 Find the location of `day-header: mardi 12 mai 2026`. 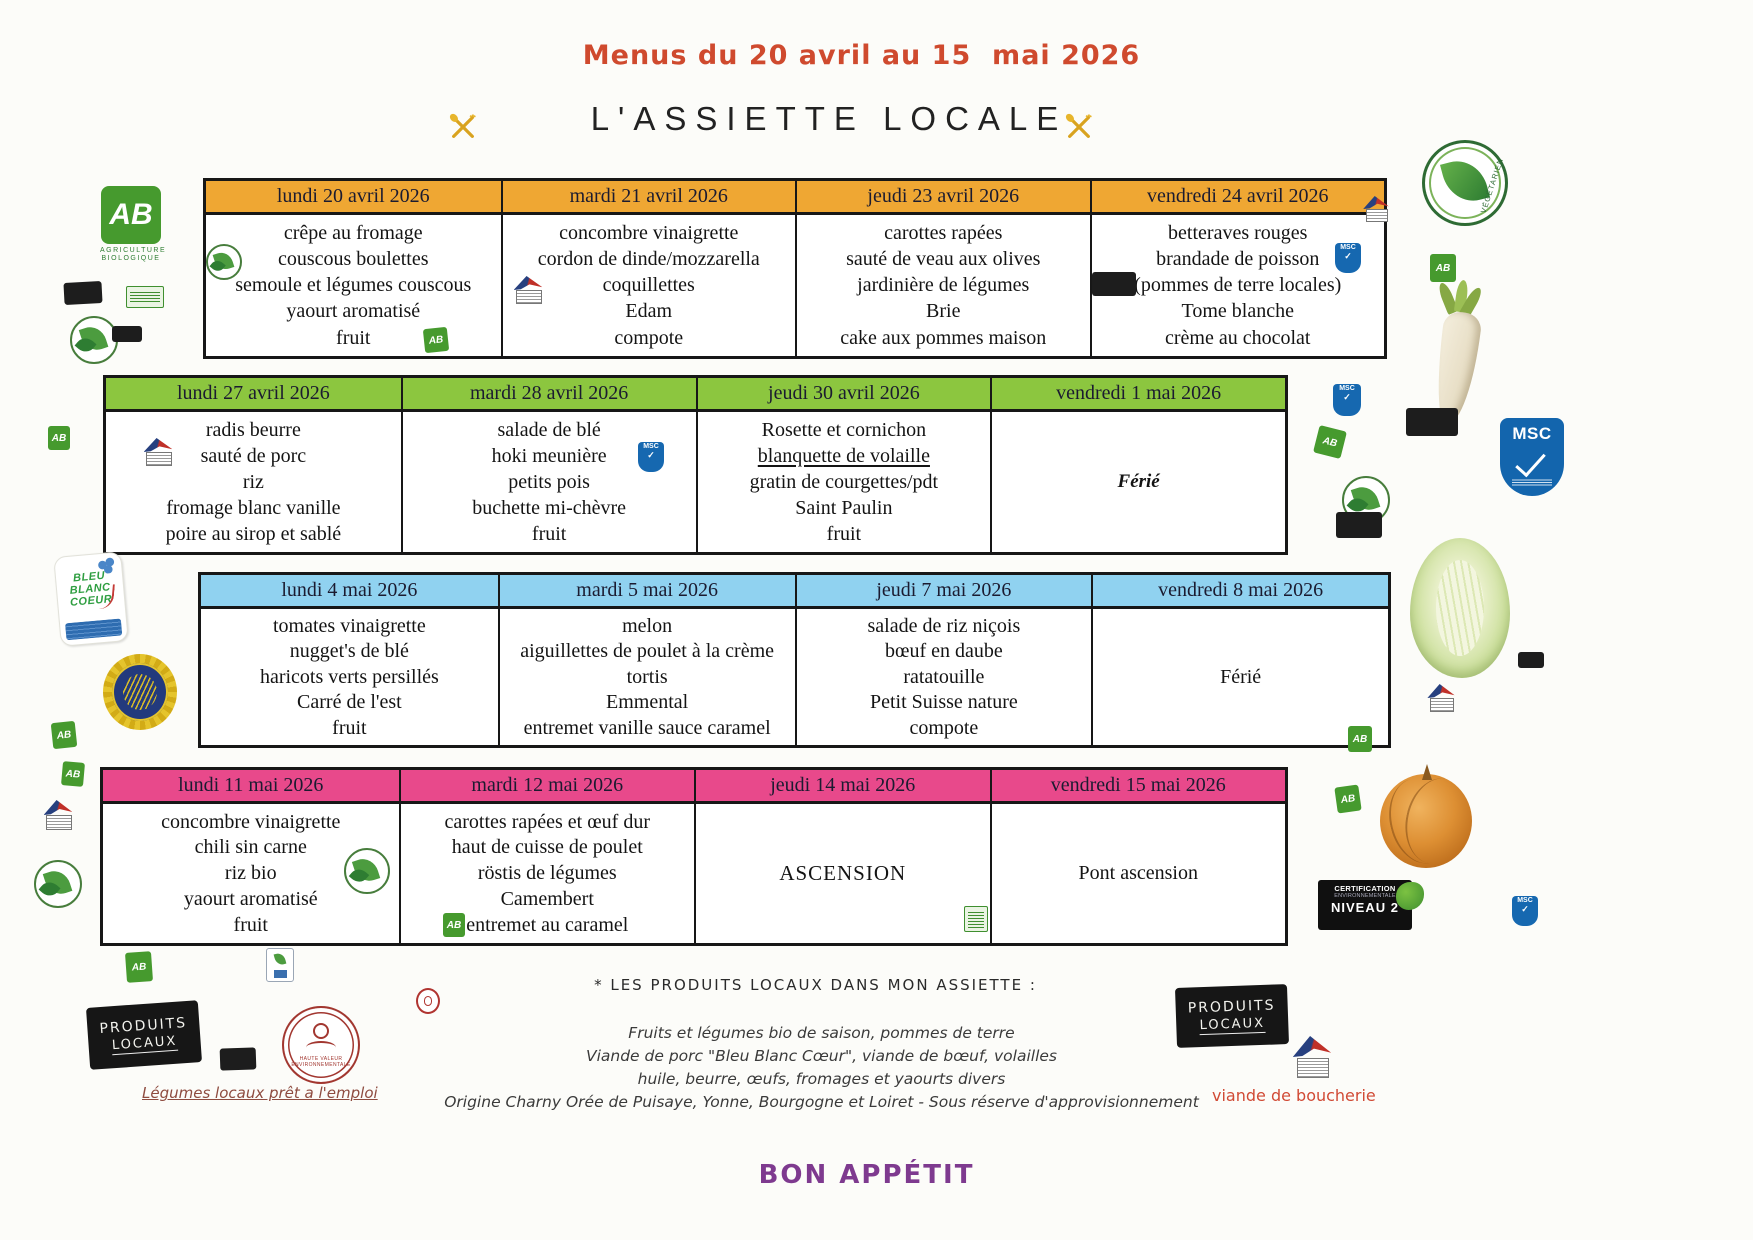

day-header: mardi 12 mai 2026 is located at coordinates (546, 787).